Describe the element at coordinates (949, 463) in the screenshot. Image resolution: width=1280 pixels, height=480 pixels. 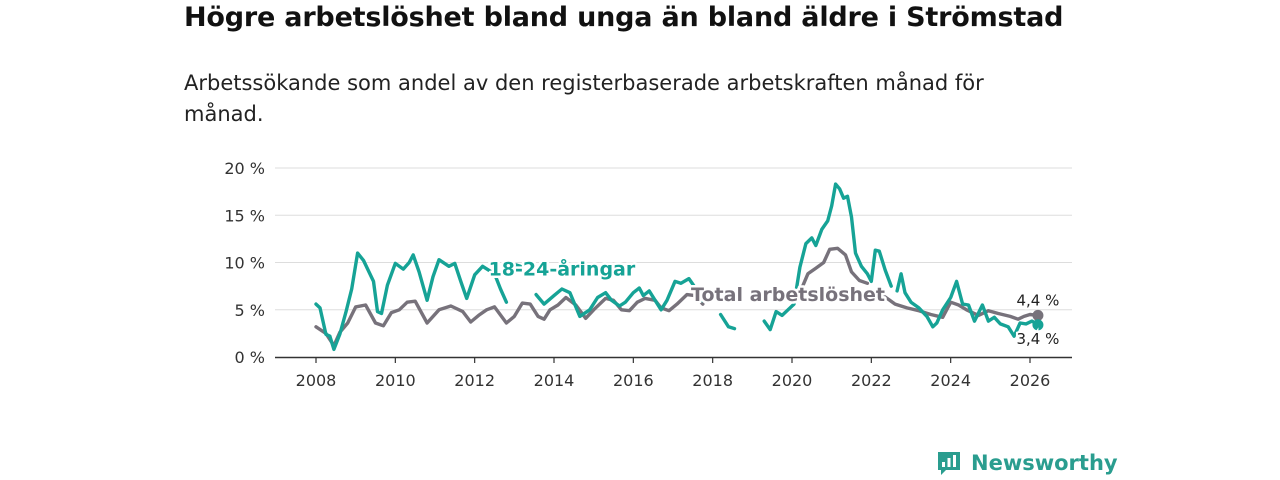
I see `bar-chart-logo-icon` at that location.